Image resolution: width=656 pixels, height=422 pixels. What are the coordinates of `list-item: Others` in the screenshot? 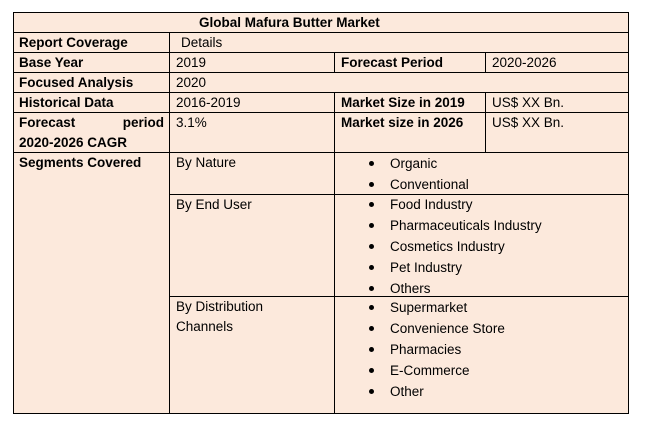 It's located at (481, 288).